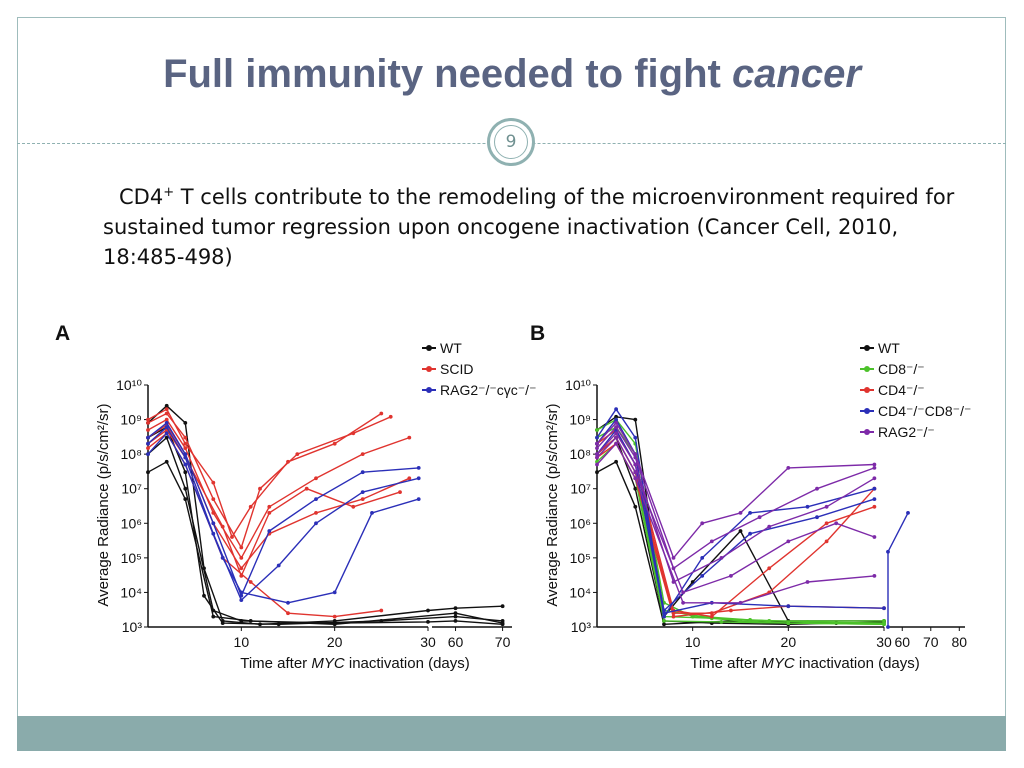 This screenshot has width=1024, height=768. Describe the element at coordinates (451, 348) in the screenshot. I see `legend-label: WT` at that location.